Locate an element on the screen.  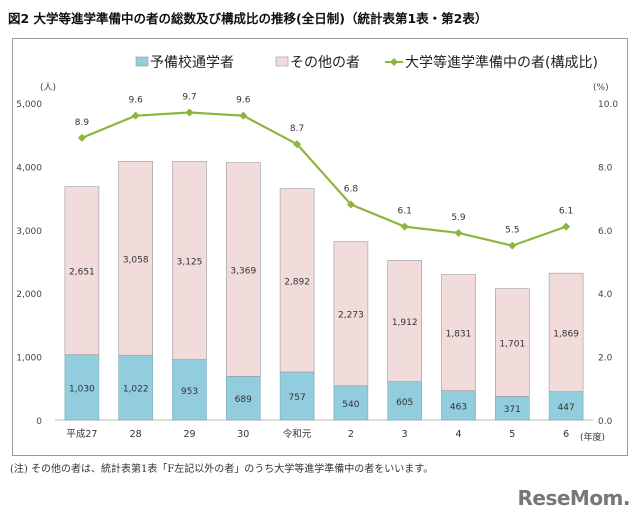
bar-yobiko-label: 540 is located at coordinates (350, 405).